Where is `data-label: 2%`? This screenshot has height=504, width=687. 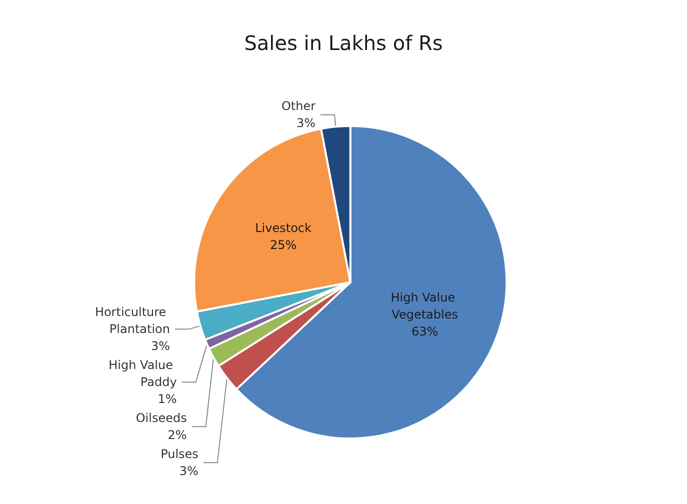 data-label: 2% is located at coordinates (177, 435).